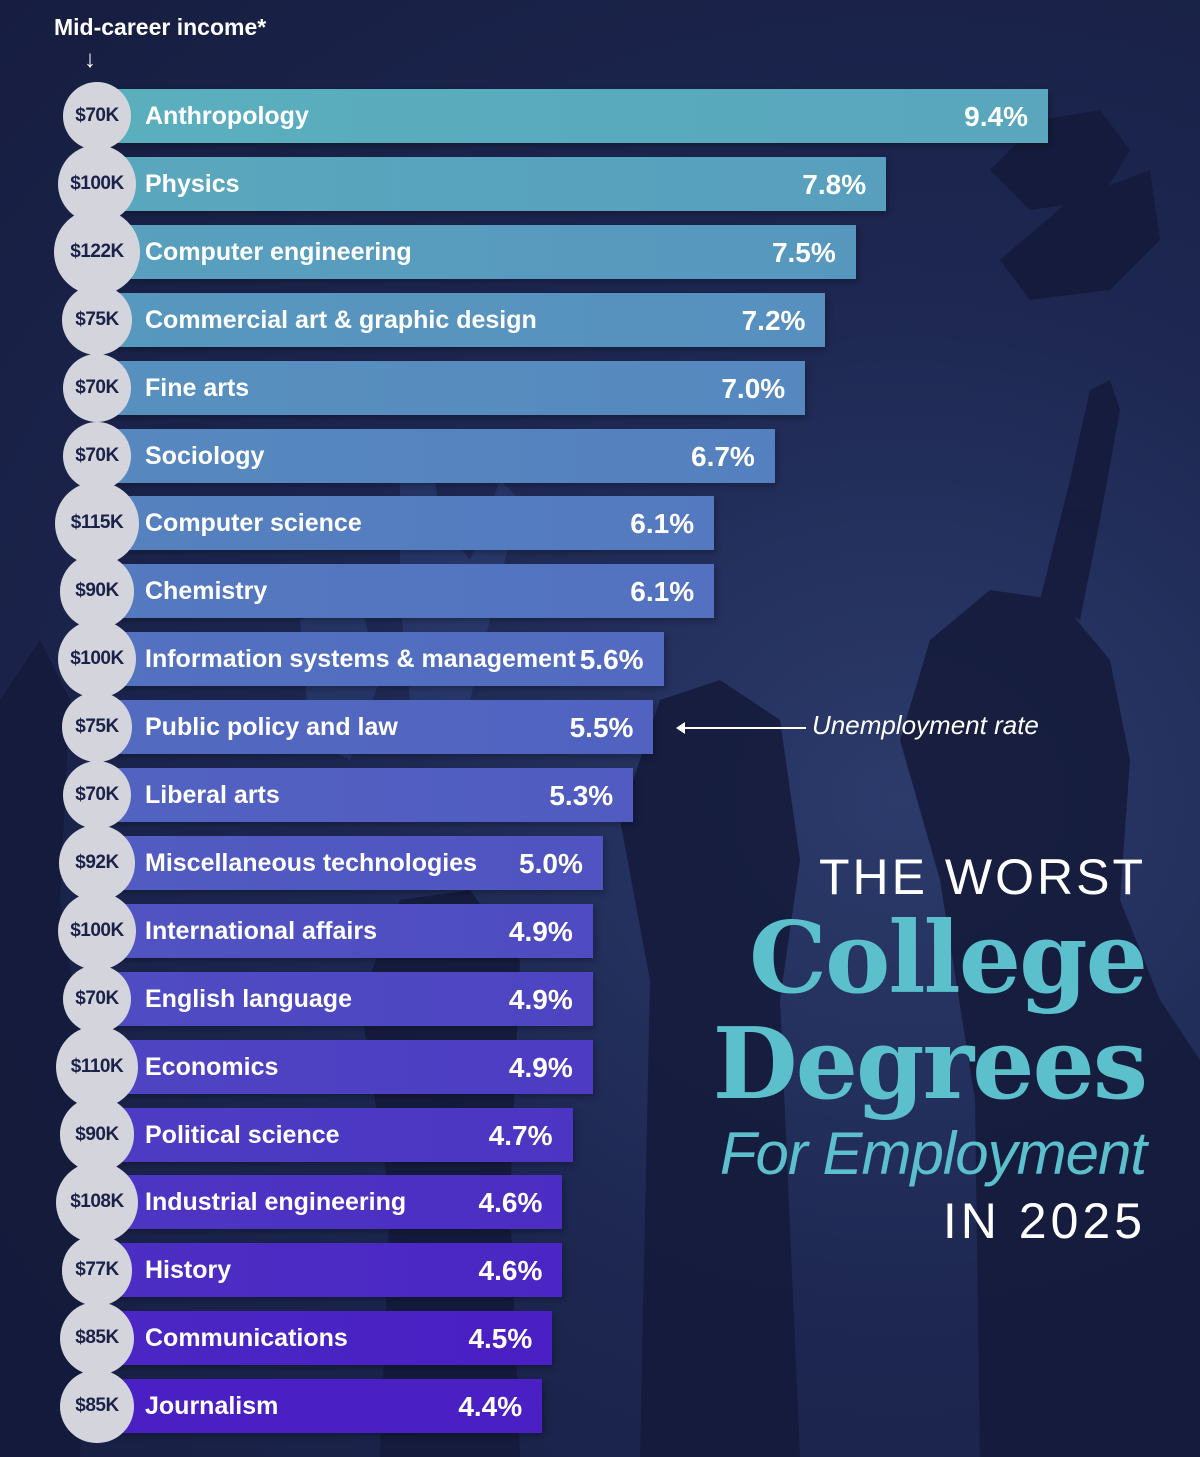 Image resolution: width=1200 pixels, height=1457 pixels. I want to click on bar-row: Public policy and law 5.5% $75K, so click(600, 727).